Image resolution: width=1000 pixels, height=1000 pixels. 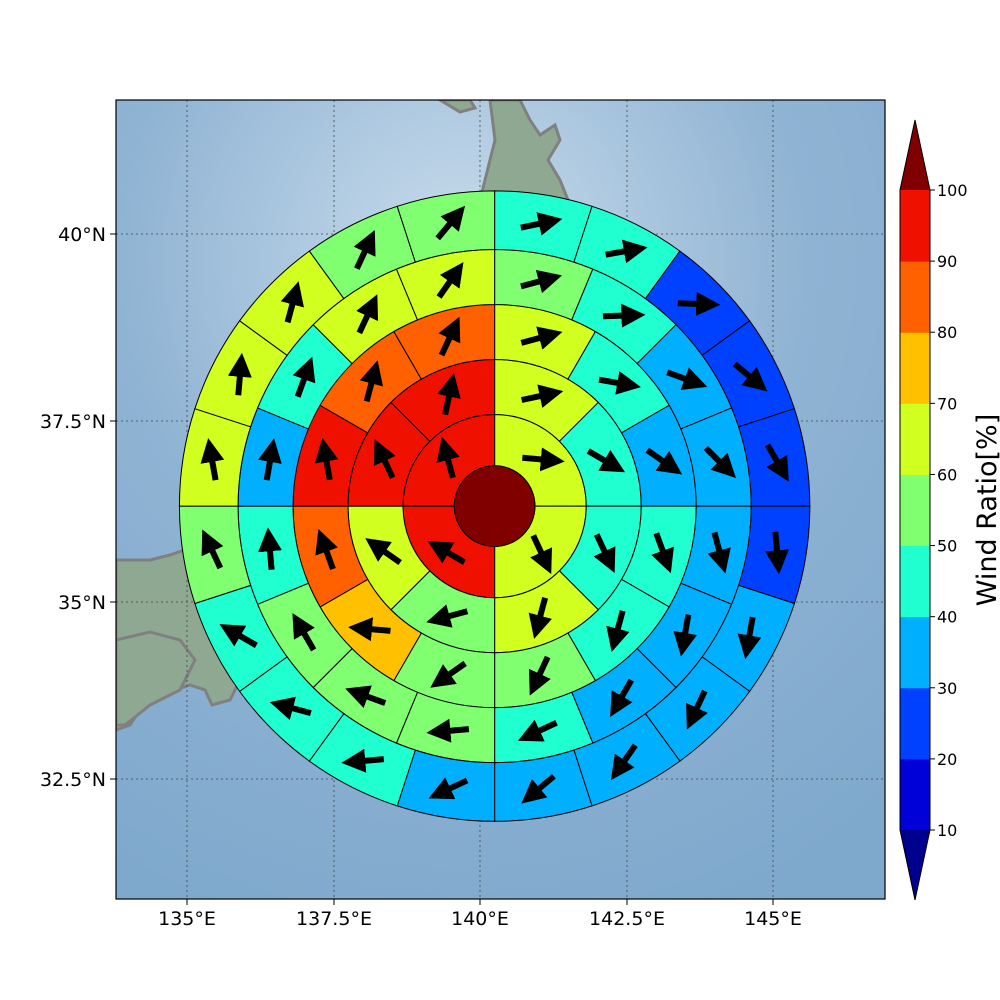 What do you see at coordinates (947, 474) in the screenshot?
I see `colorbar-tick-label: 60` at bounding box center [947, 474].